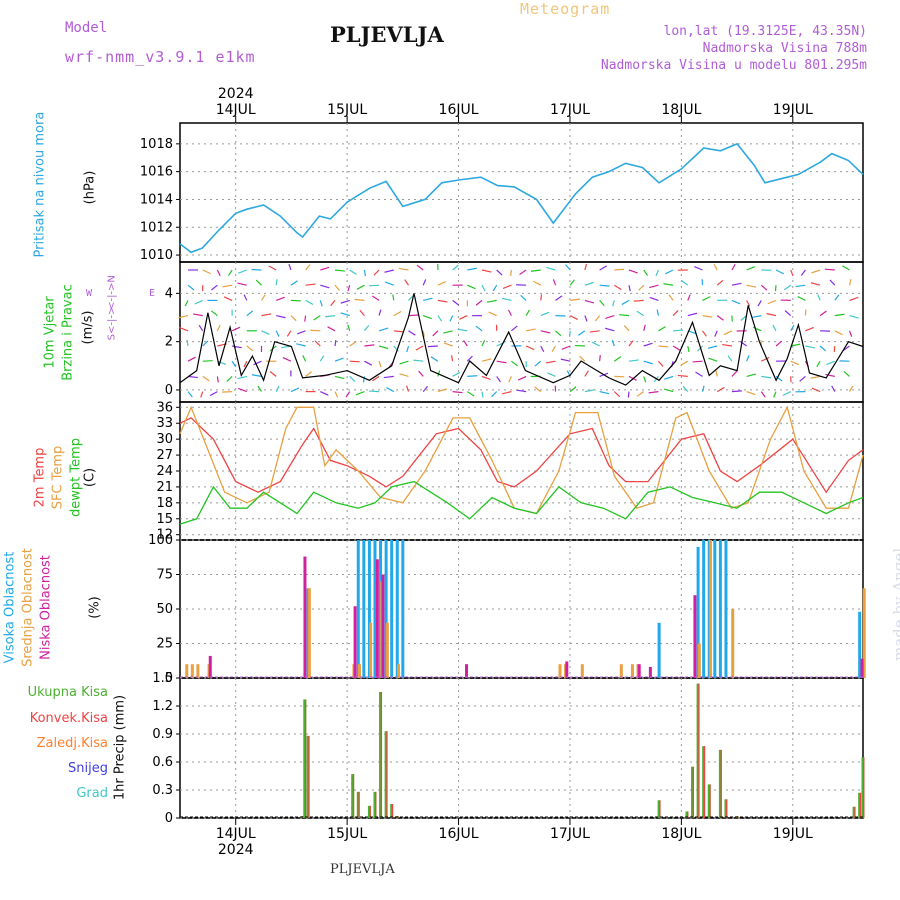 The width and height of the screenshot is (900, 900). Describe the element at coordinates (86, 28) in the screenshot. I see `model-label: Model` at that location.